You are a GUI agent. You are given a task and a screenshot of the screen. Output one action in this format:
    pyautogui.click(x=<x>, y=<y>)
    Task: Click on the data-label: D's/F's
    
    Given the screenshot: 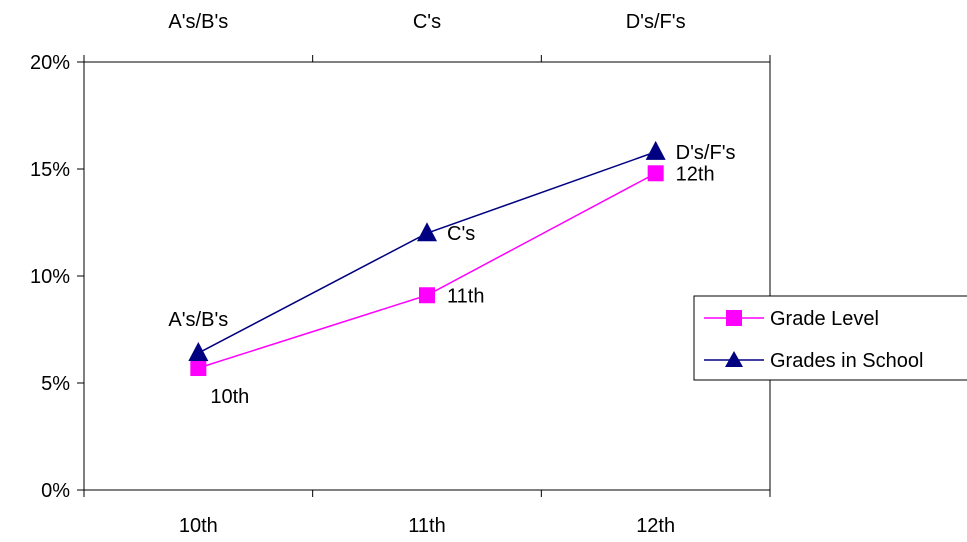 What is the action you would take?
    pyautogui.click(x=706, y=153)
    